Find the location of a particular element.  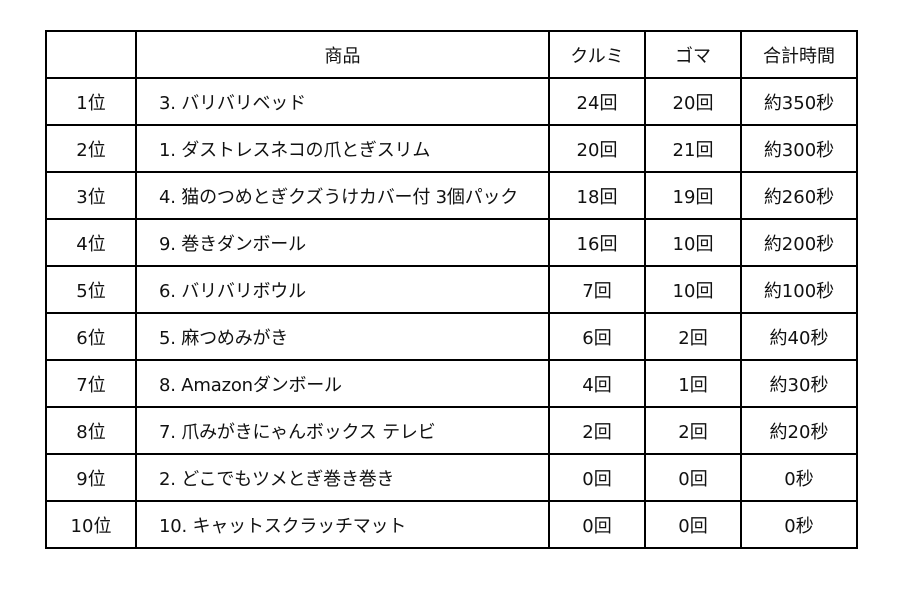

kurumi-header: クルミ is located at coordinates (597, 54).